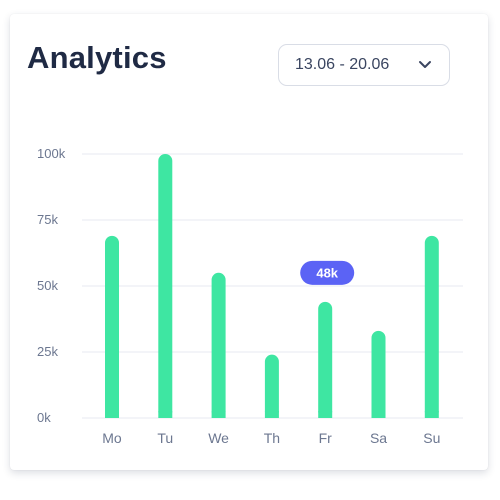 Image resolution: width=500 pixels, height=500 pixels. I want to click on y-tick-label: 100k, so click(51, 153).